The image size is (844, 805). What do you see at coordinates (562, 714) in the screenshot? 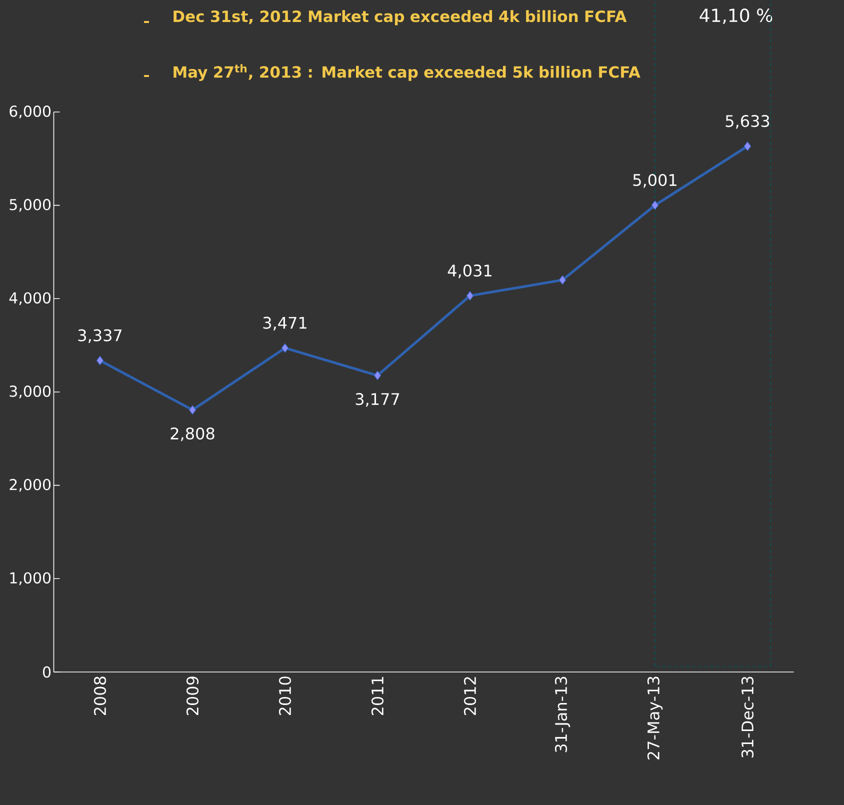
I see `x-tick-label: 31-Jan-13` at bounding box center [562, 714].